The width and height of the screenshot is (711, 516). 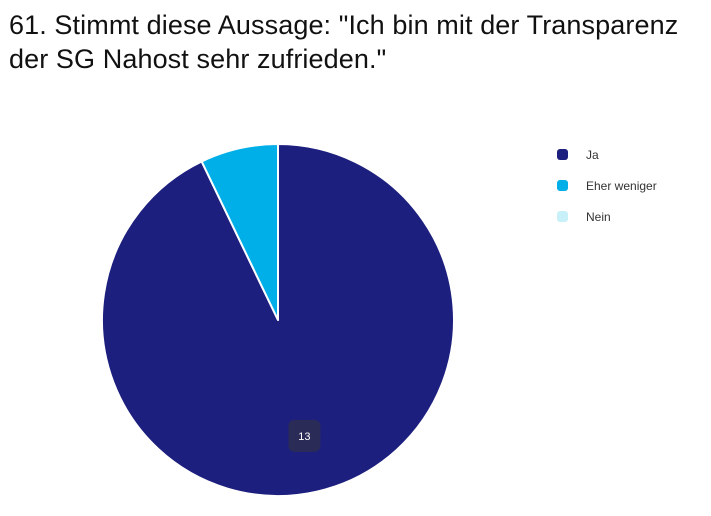 I want to click on legend-item-nein: Nein, so click(x=607, y=216).